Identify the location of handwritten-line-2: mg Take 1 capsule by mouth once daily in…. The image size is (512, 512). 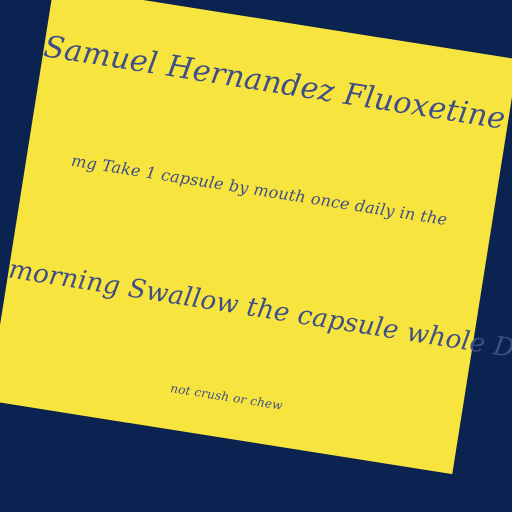
(259, 190).